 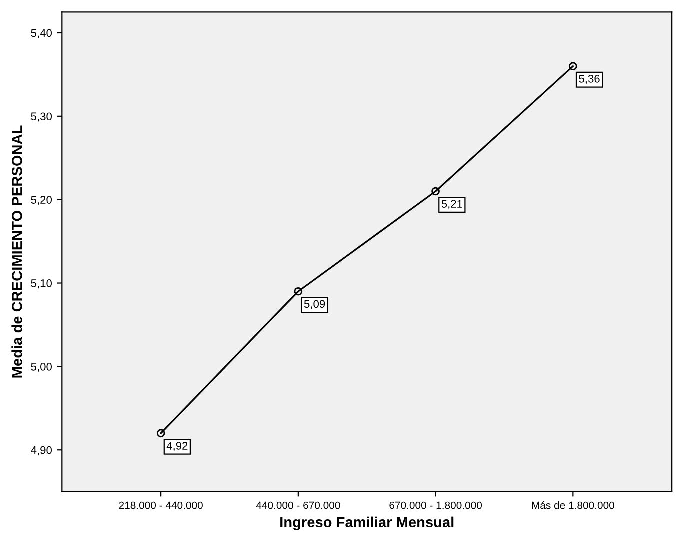 I want to click on data-label: 5,36, so click(x=589, y=79).